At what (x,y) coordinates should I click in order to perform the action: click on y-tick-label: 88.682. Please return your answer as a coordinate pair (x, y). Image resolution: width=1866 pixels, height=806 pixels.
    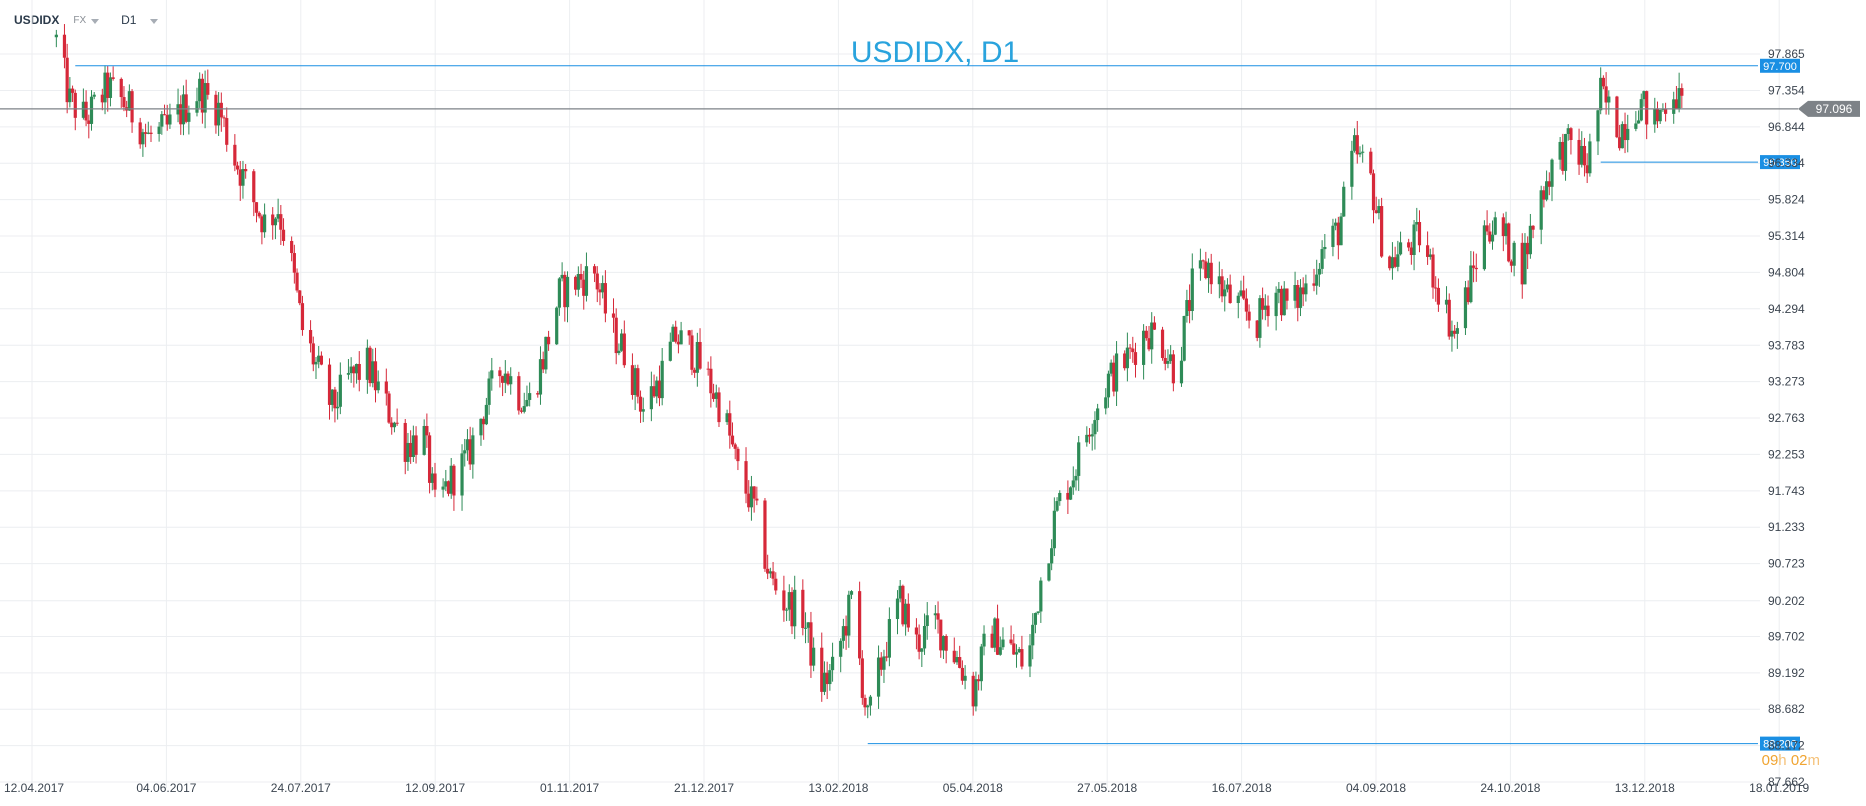
    Looking at the image, I should click on (1786, 709).